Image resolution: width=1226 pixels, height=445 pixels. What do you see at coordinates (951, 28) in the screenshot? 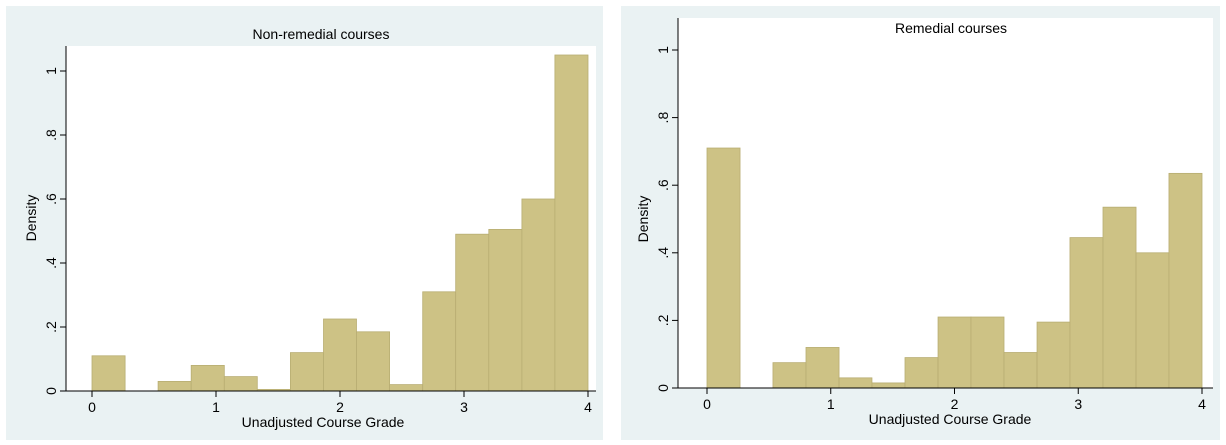
I see `chart-title: Remedial courses` at bounding box center [951, 28].